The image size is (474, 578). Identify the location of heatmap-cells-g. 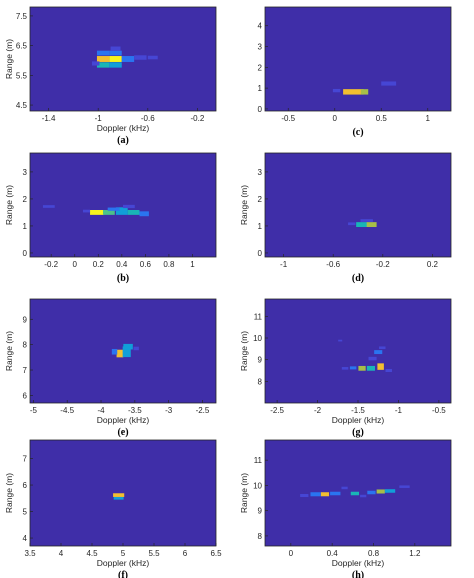
(365, 356).